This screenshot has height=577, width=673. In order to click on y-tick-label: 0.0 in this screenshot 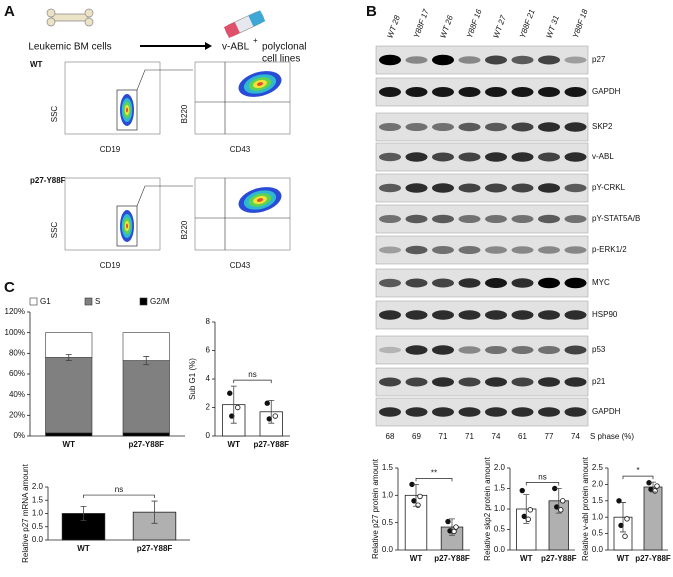, I will do `click(598, 549)`.